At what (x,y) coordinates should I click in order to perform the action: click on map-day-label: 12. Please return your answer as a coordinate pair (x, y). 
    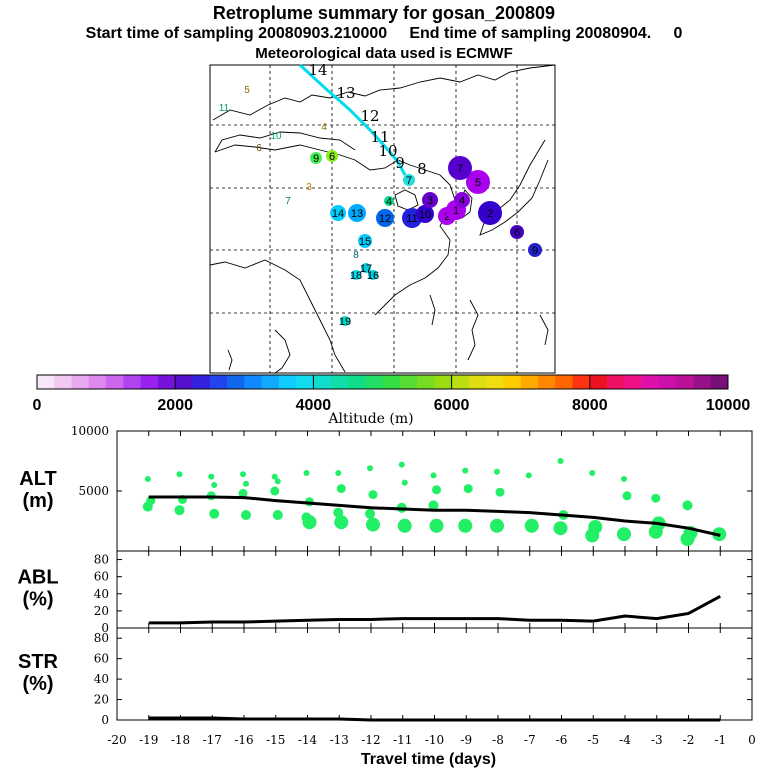
    Looking at the image, I should click on (369, 116).